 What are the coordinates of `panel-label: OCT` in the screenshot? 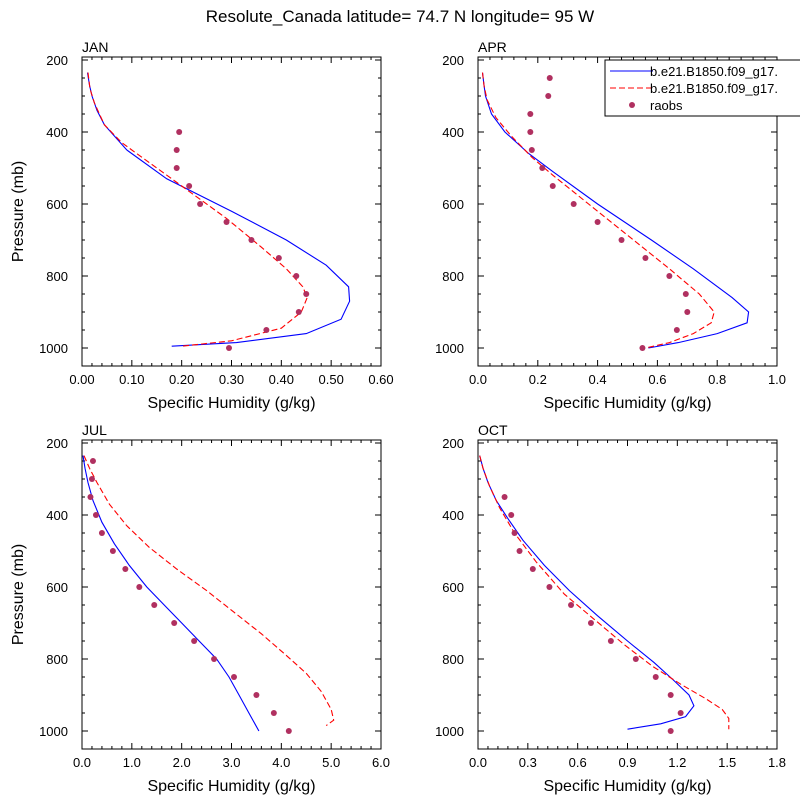 It's located at (493, 430).